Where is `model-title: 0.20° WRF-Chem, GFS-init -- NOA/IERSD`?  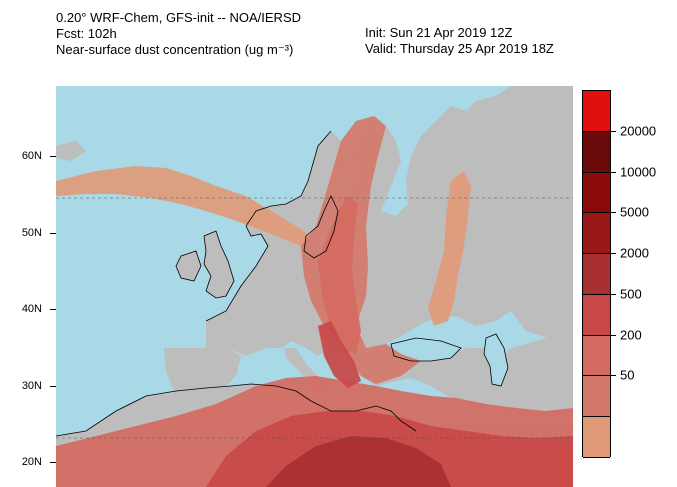 model-title: 0.20° WRF-Chem, GFS-init -- NOA/IERSD is located at coordinates (179, 17).